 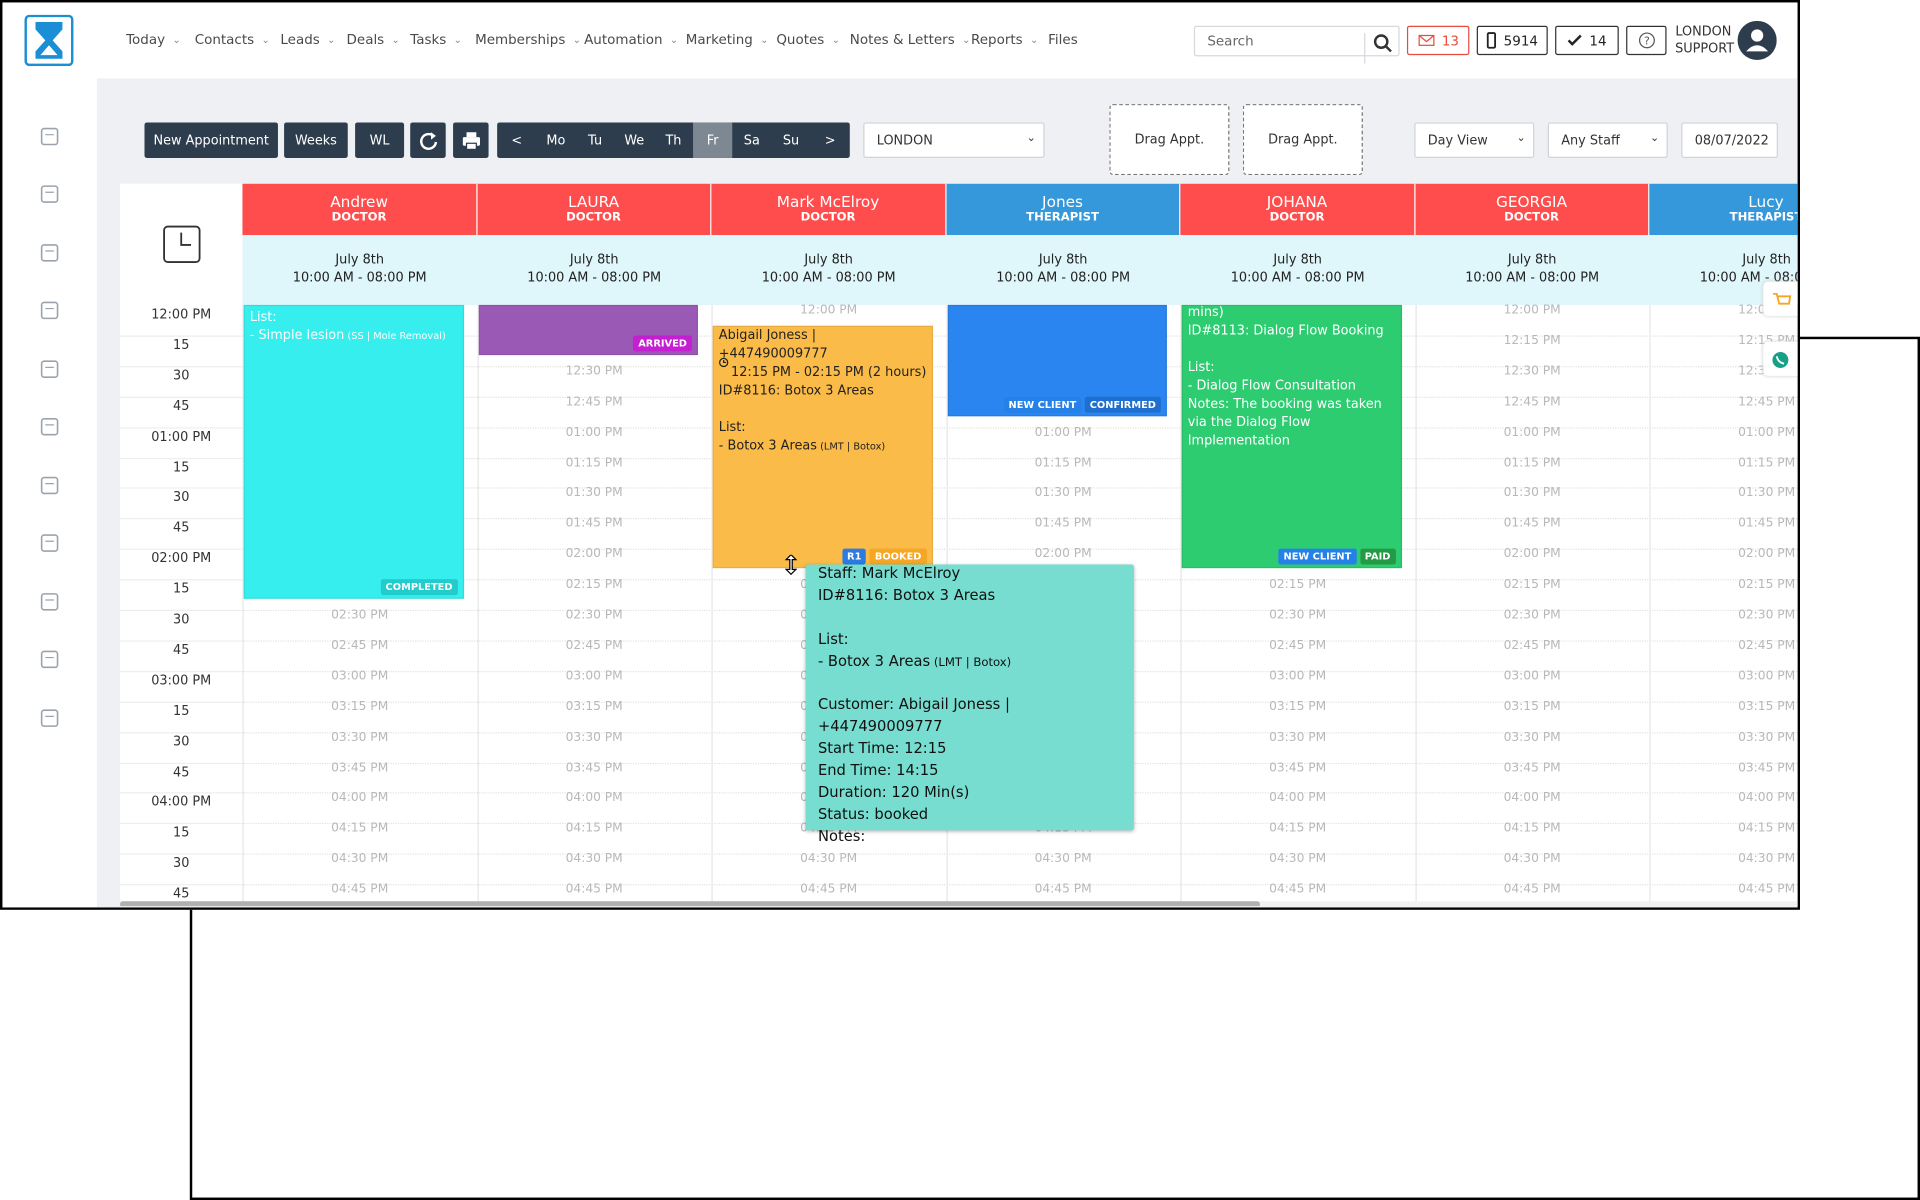 I want to click on scrollbar-thumb, so click(x=690, y=904).